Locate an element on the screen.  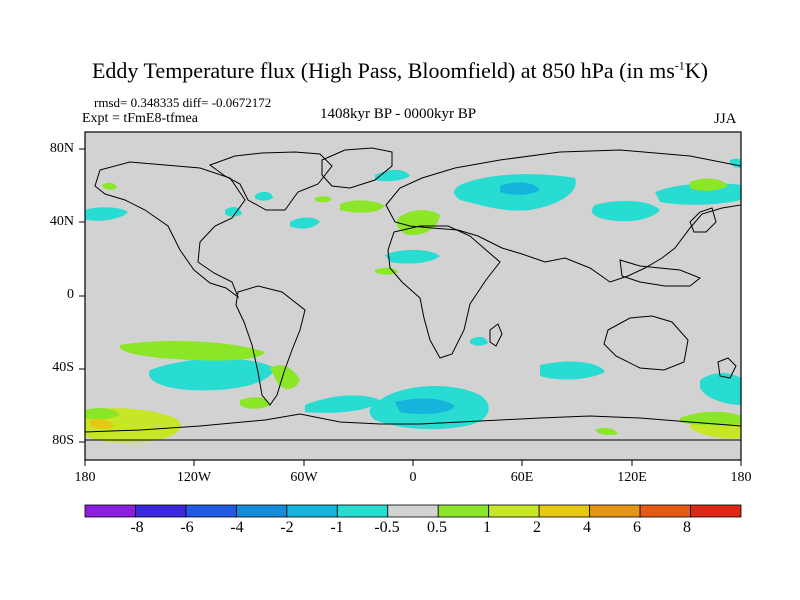
x-tick-120e: 120E is located at coordinates (632, 477).